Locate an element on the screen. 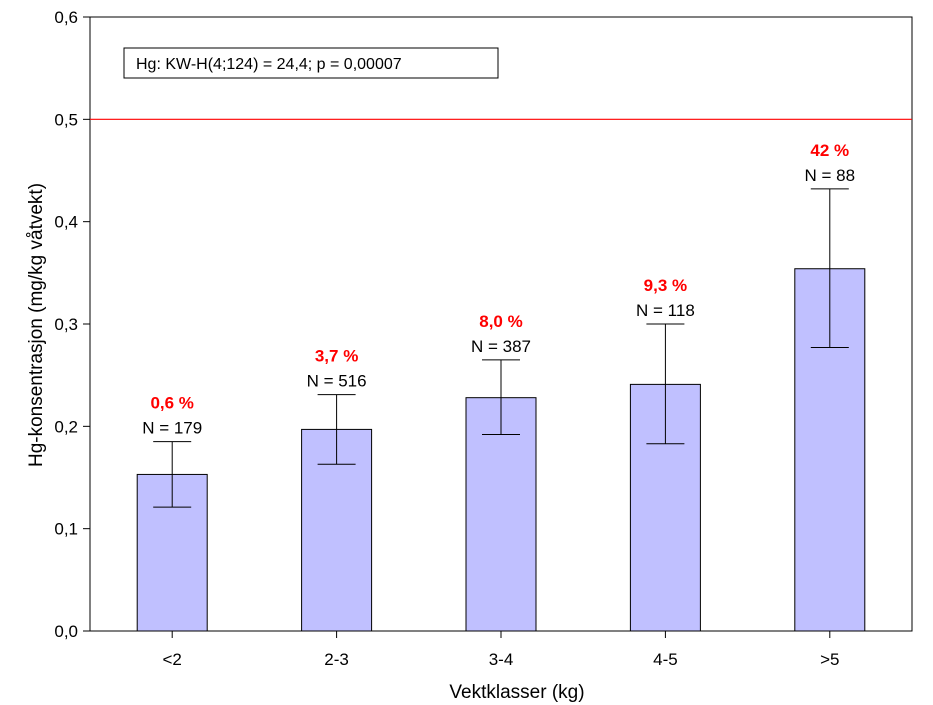 Image resolution: width=933 pixels, height=705 pixels. percent-label: 3,7 % is located at coordinates (336, 356).